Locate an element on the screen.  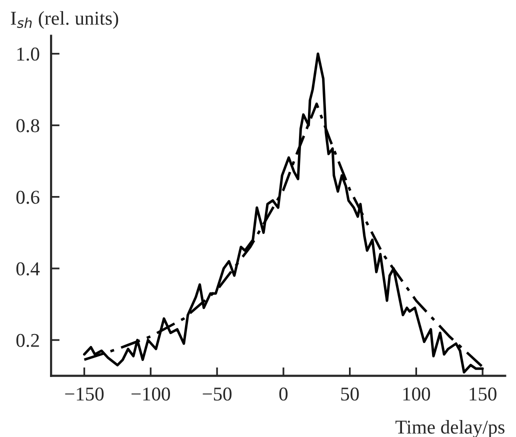
y-tick-label: 1.0 is located at coordinates (28, 54).